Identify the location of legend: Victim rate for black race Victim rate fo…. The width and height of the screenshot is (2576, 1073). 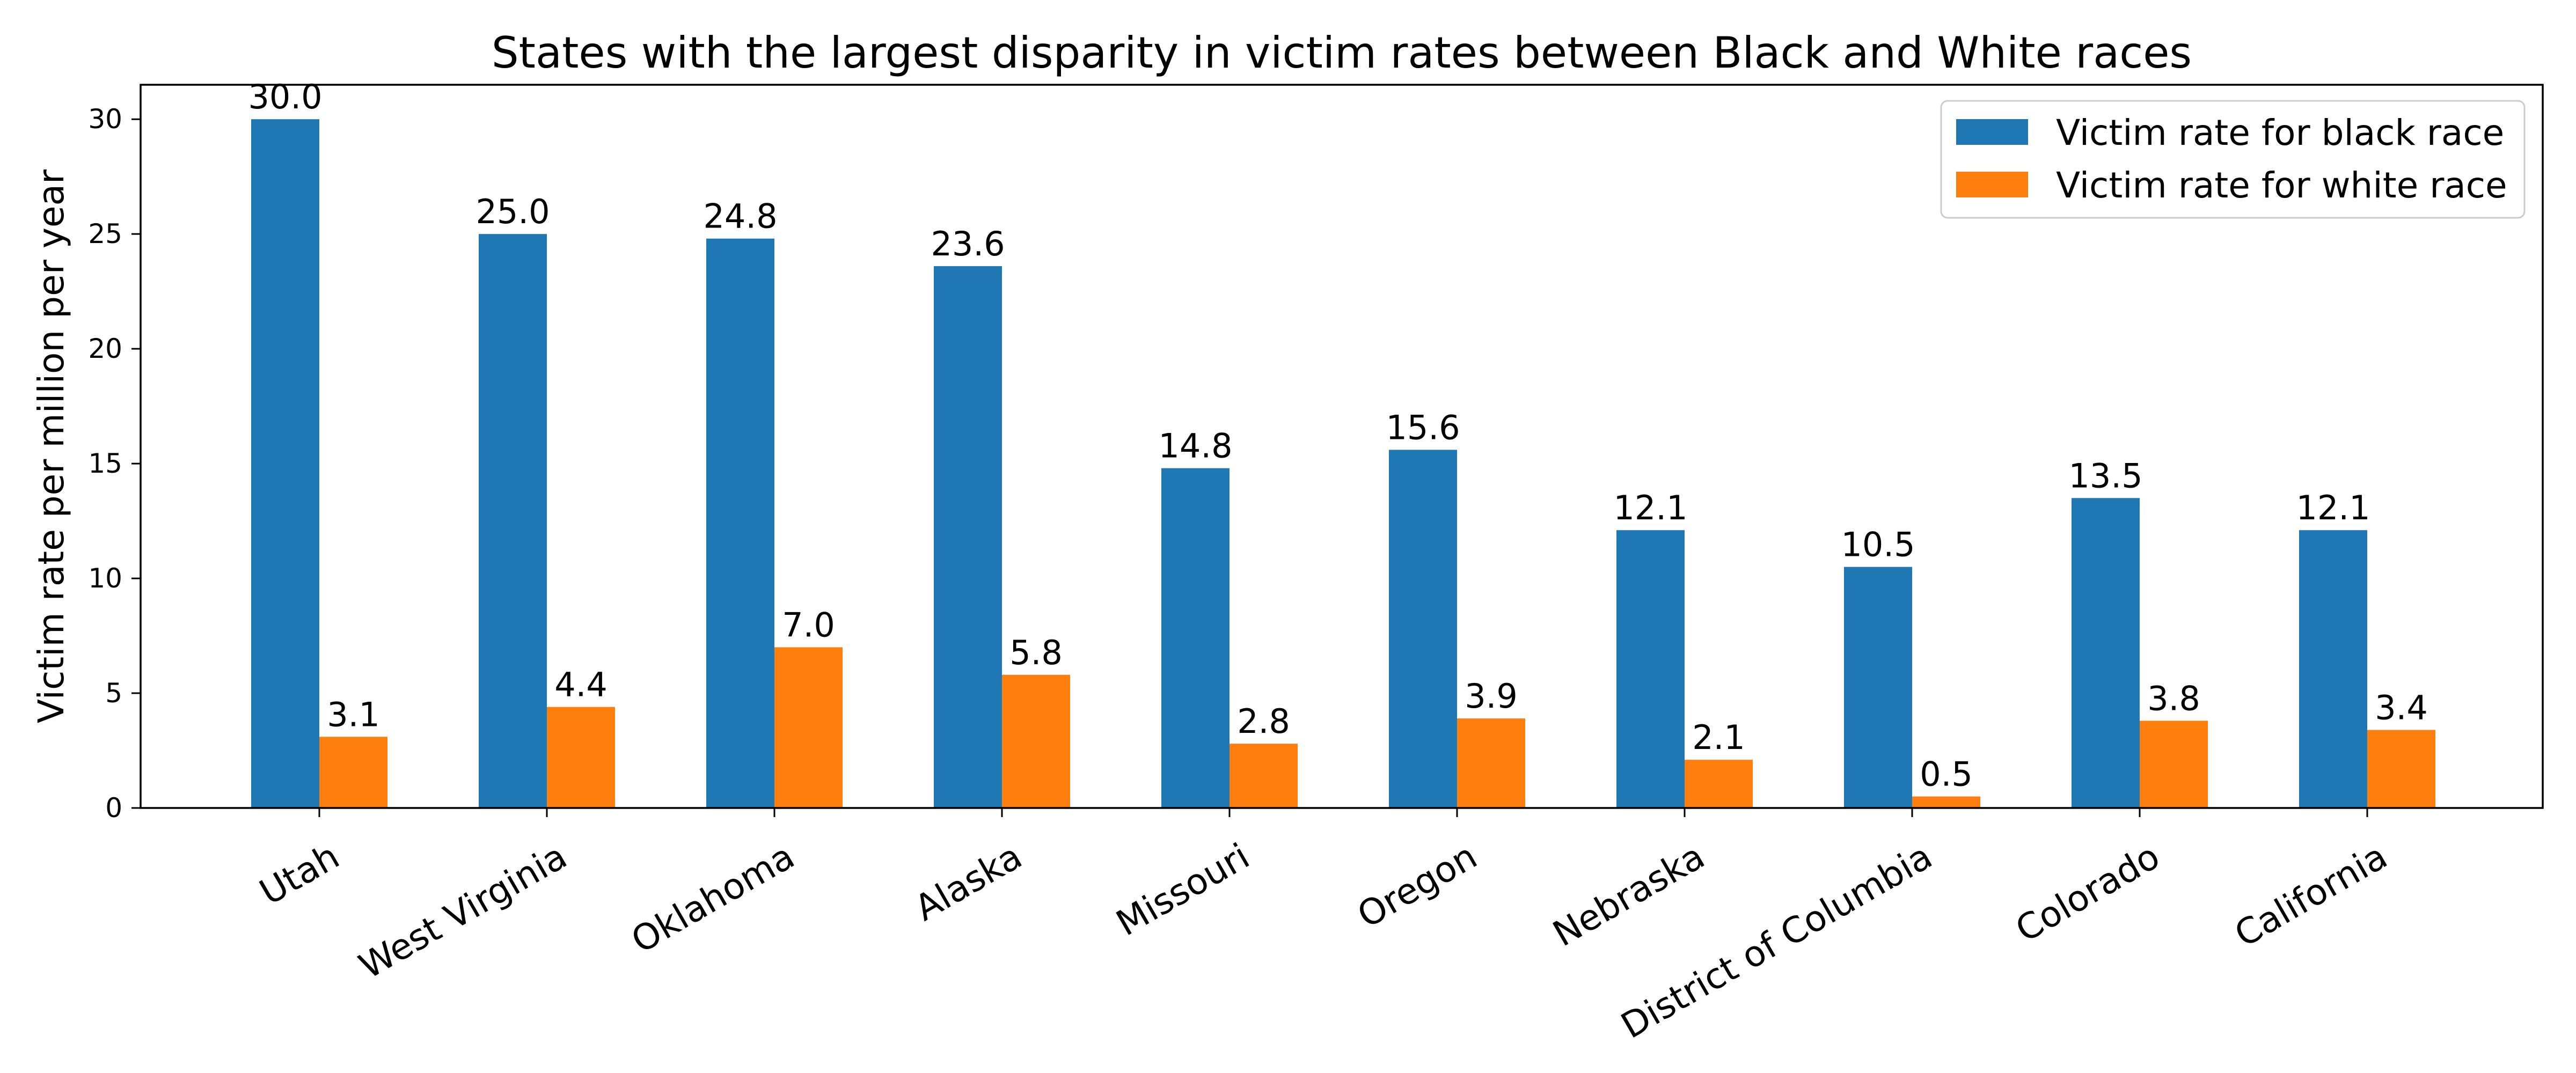
(2233, 159).